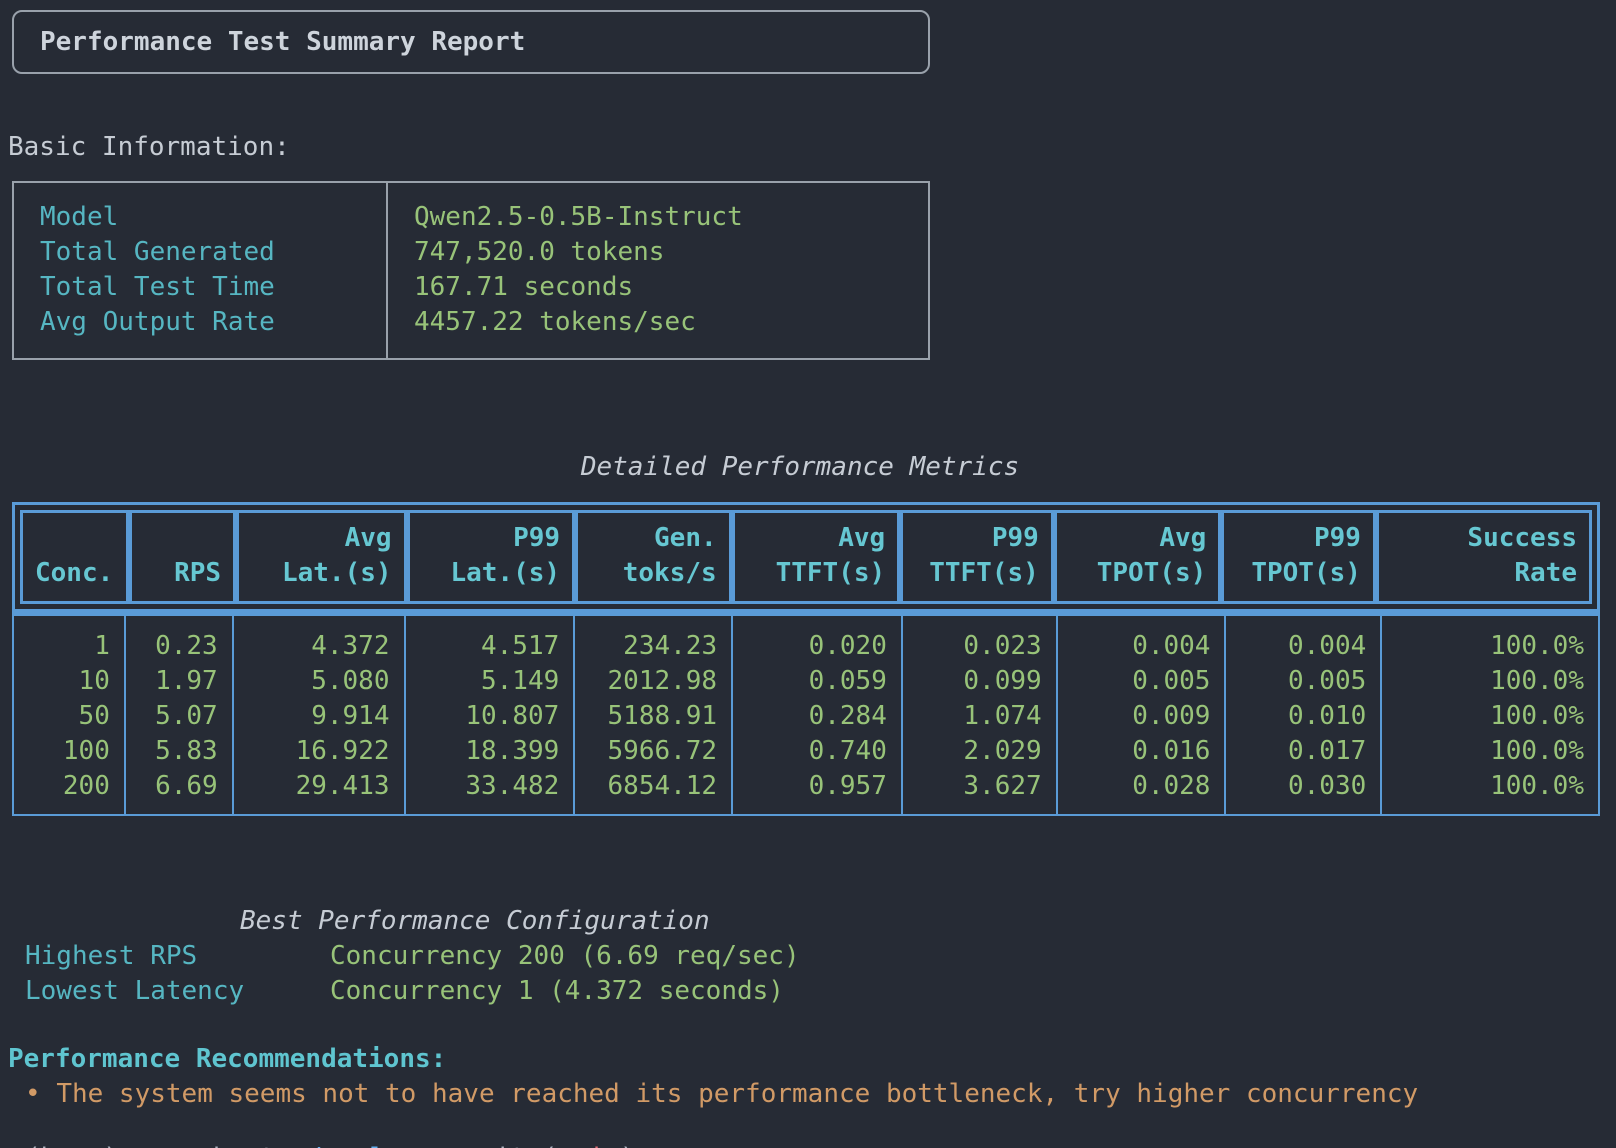 Image resolution: width=1616 pixels, height=1148 pixels. Describe the element at coordinates (377, 1145) in the screenshot. I see `prompt-path: ~/evalscope` at that location.